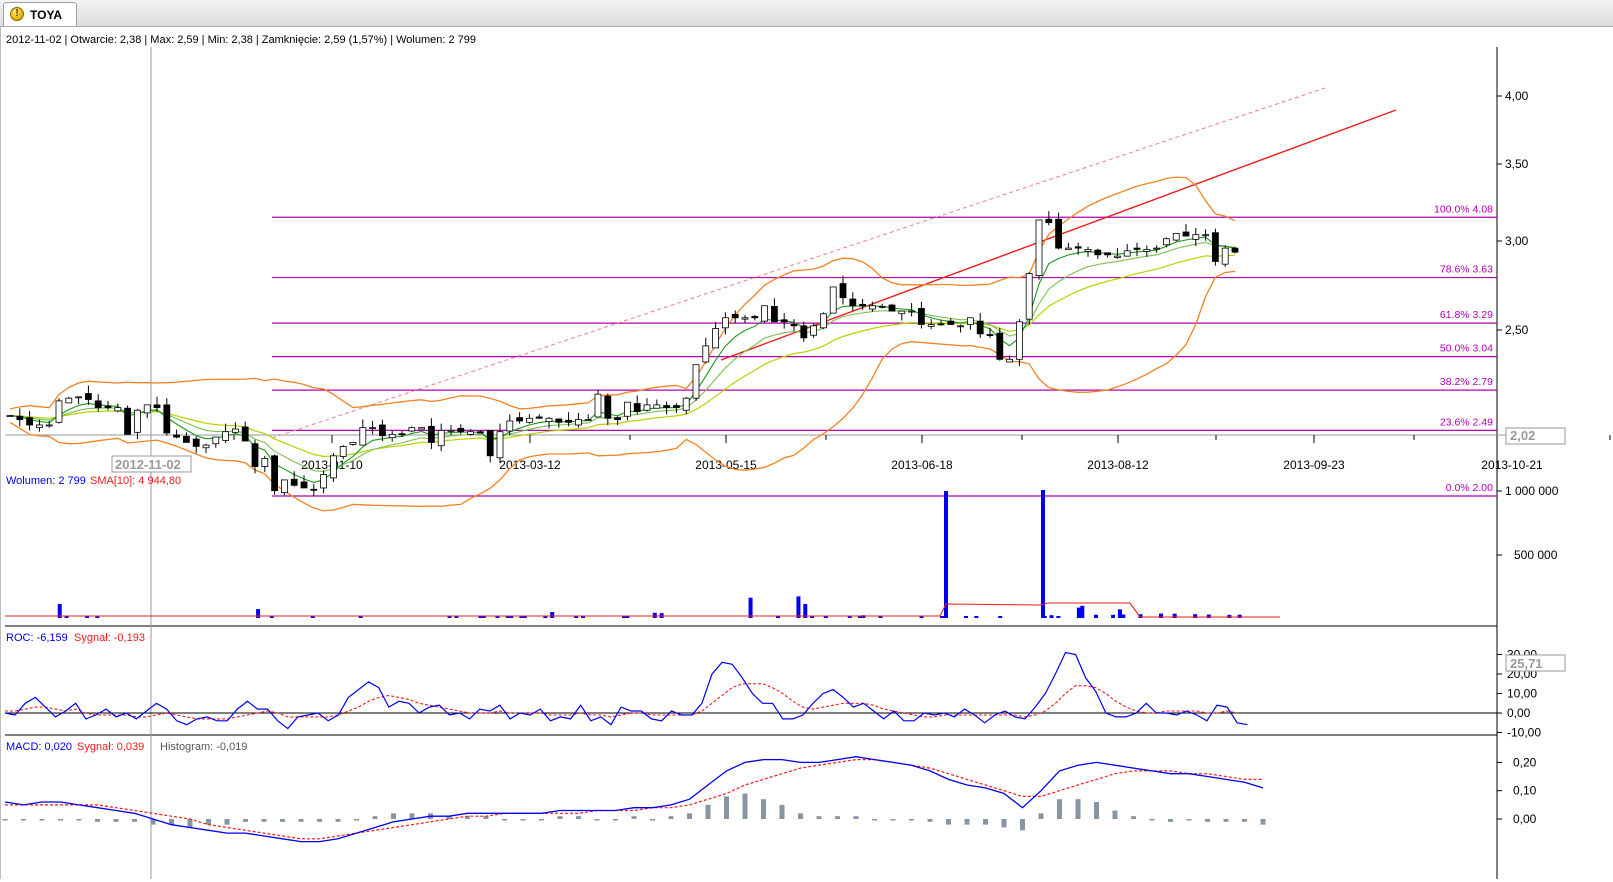  I want to click on y-tick-label: 3,50, so click(1517, 164).